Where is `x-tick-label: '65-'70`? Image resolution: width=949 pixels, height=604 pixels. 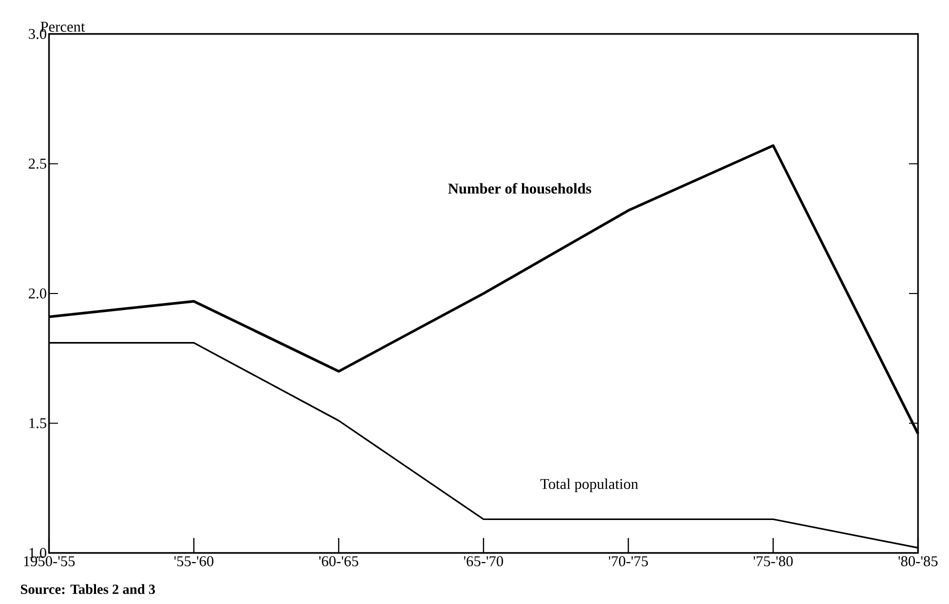 x-tick-label: '65-'70 is located at coordinates (484, 561).